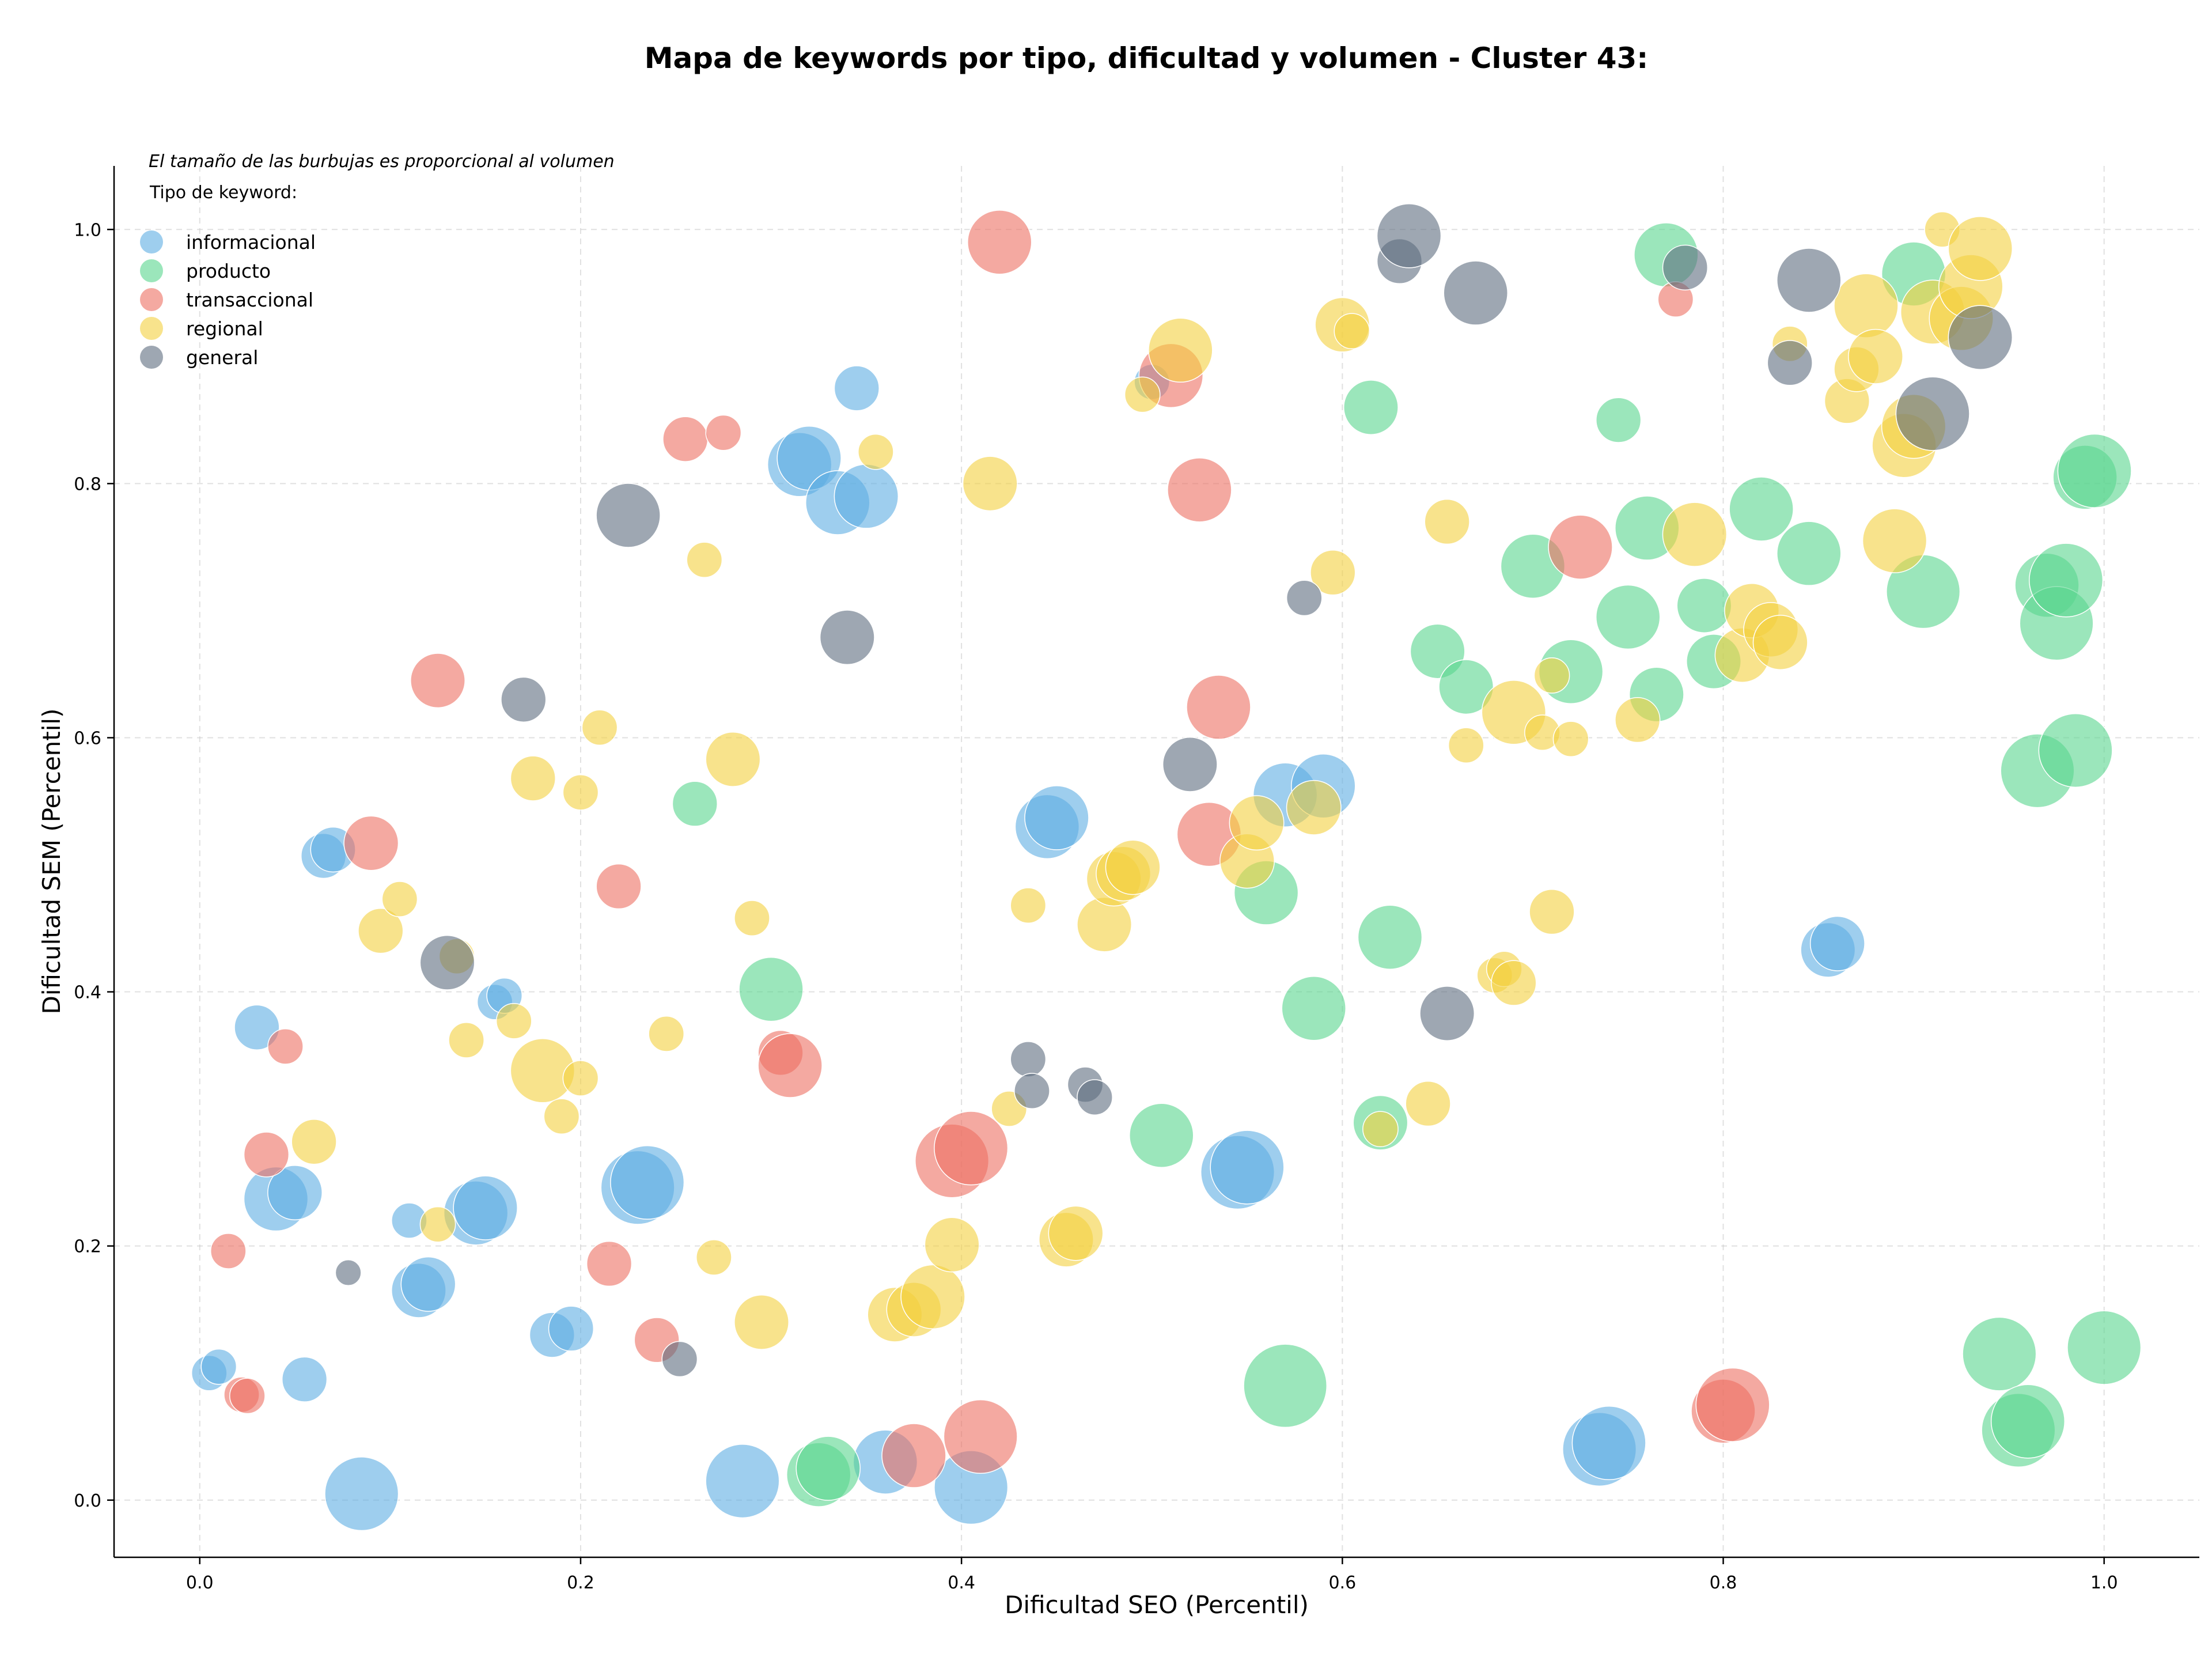  Describe the element at coordinates (251, 242) in the screenshot. I see `legend-label-informacional: informacional` at that location.